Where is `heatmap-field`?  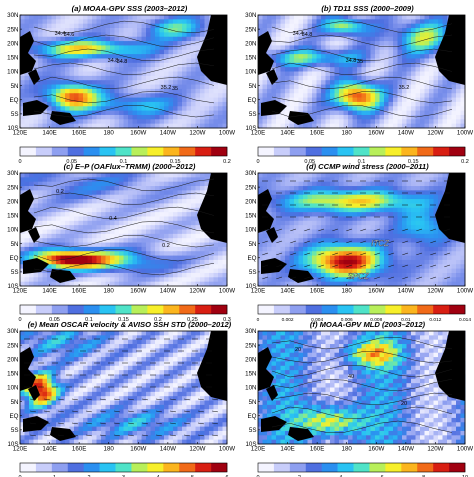 heatmap-field is located at coordinates (124, 72).